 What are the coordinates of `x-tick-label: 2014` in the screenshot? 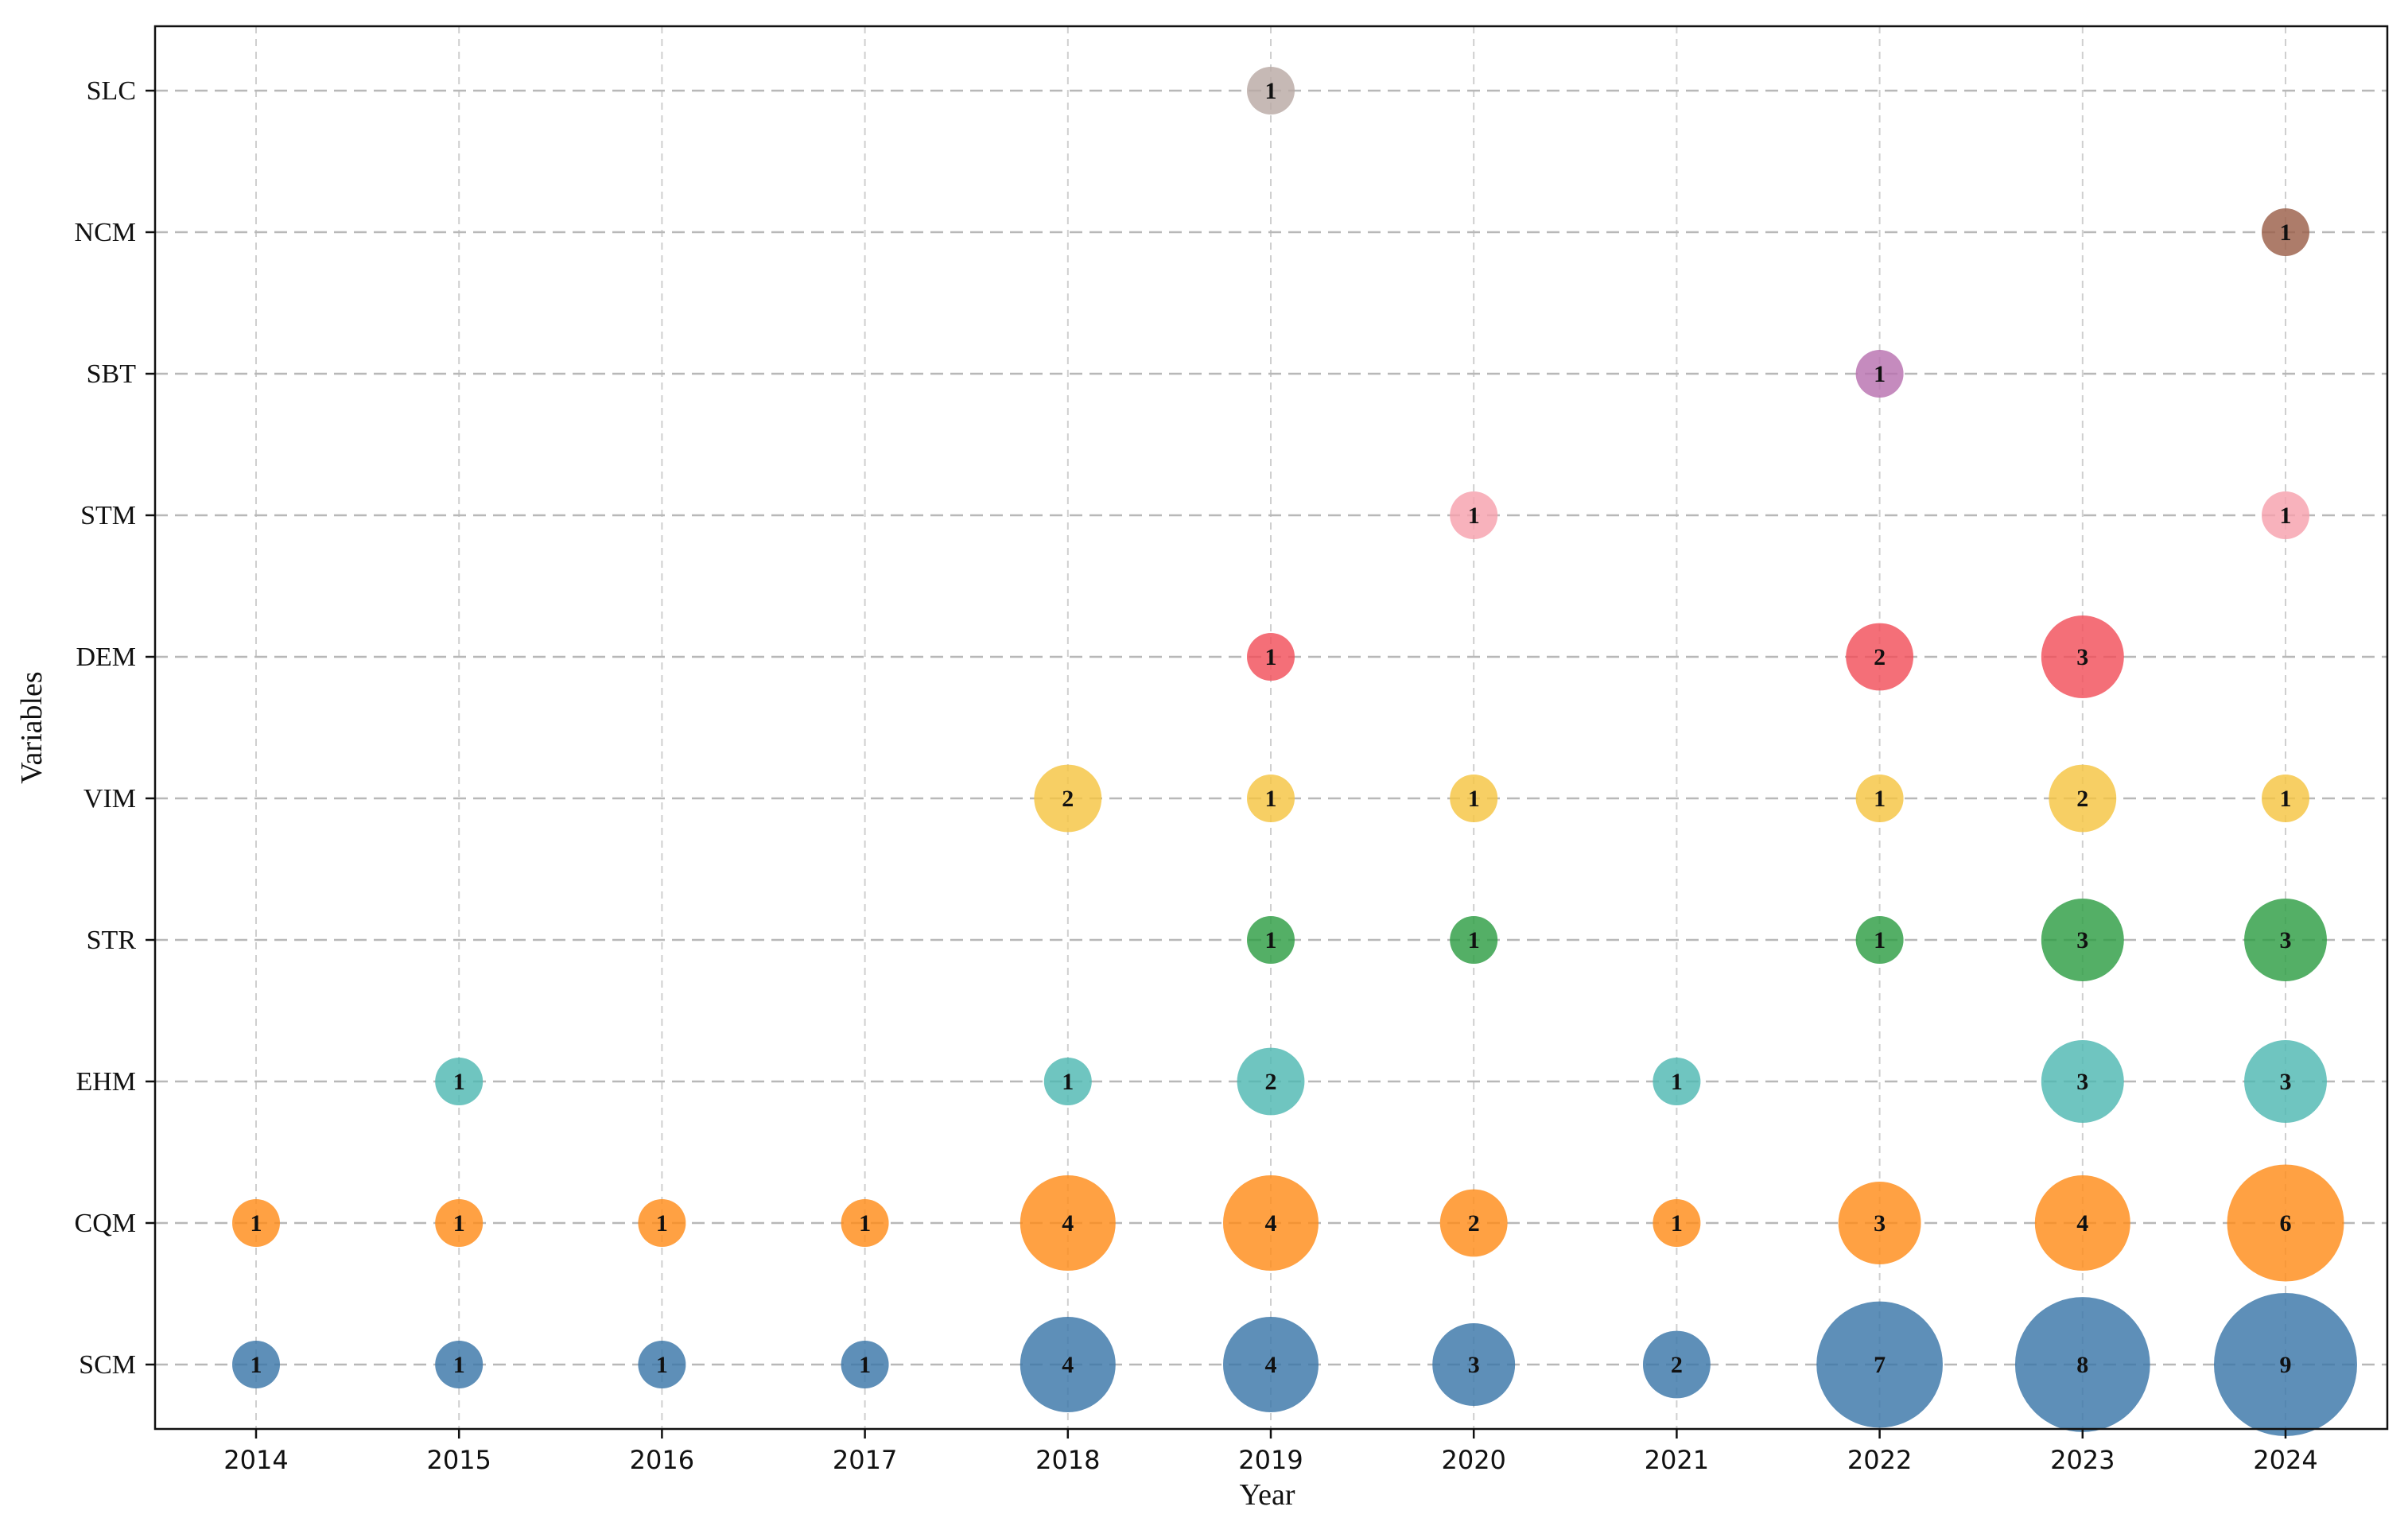 It's located at (255, 1460).